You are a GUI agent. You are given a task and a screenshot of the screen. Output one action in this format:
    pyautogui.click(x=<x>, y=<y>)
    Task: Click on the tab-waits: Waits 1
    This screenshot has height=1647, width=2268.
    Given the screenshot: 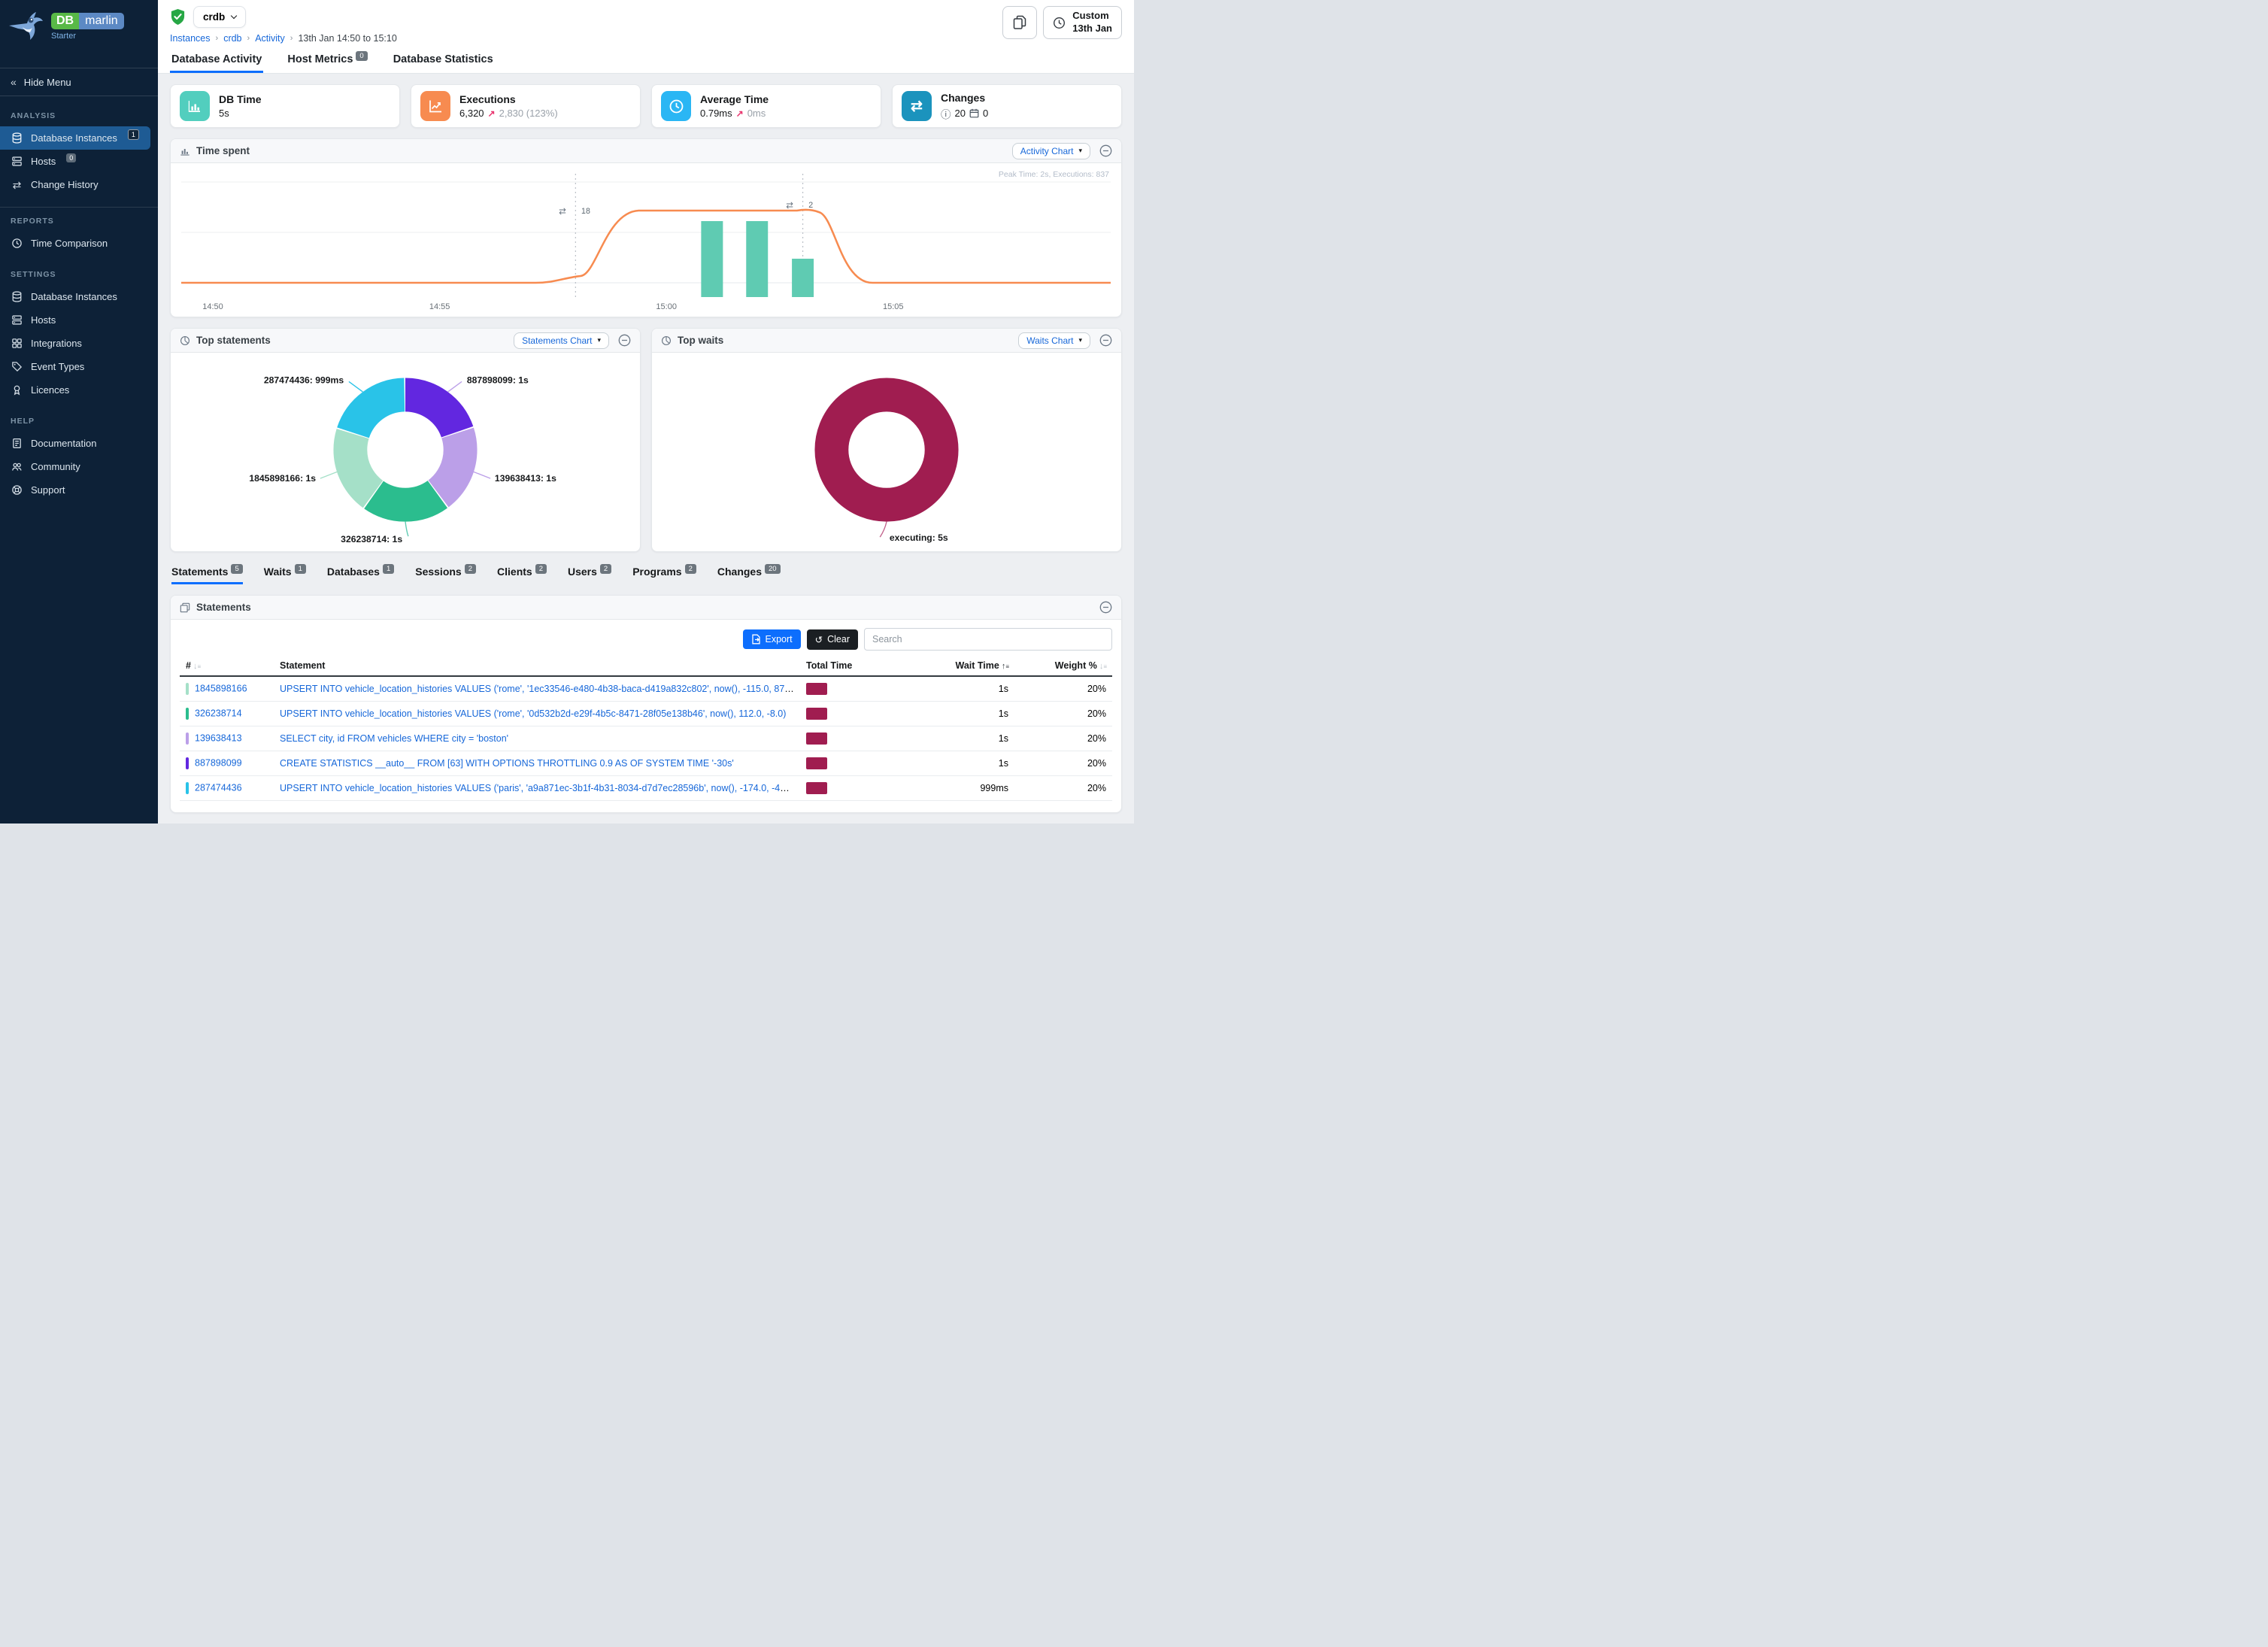 What is the action you would take?
    pyautogui.click(x=285, y=573)
    